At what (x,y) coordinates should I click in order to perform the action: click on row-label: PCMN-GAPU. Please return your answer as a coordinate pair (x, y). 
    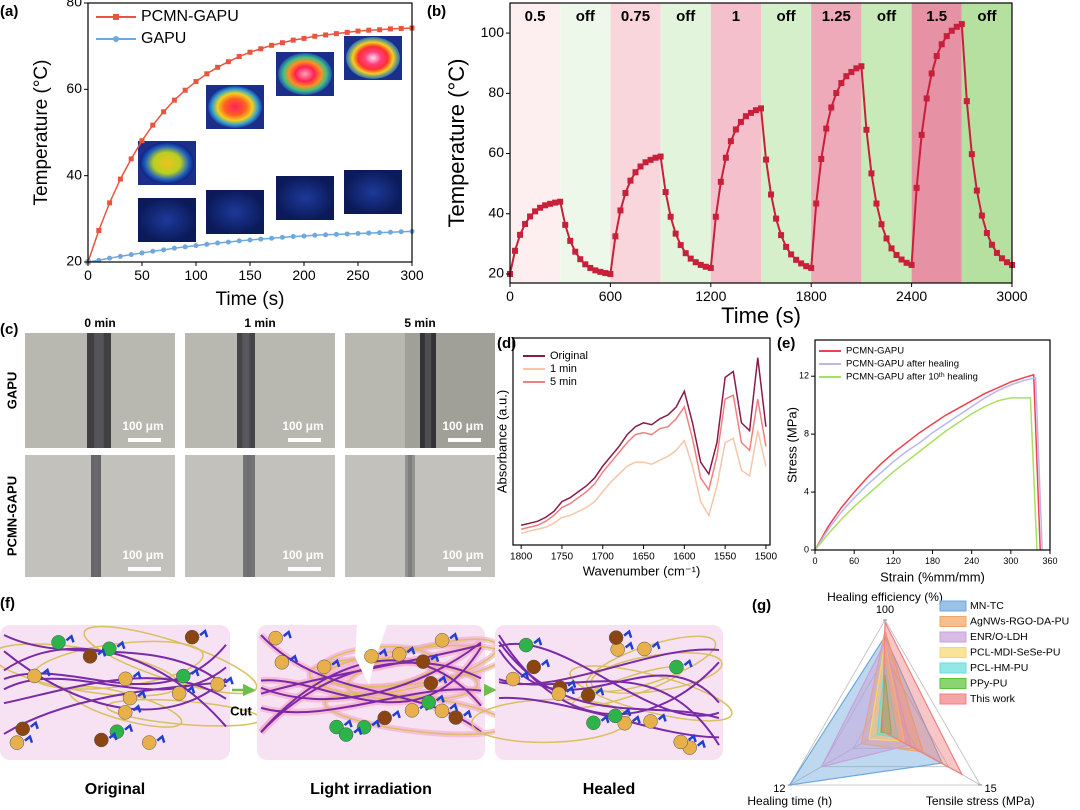
    Looking at the image, I should click on (11, 516).